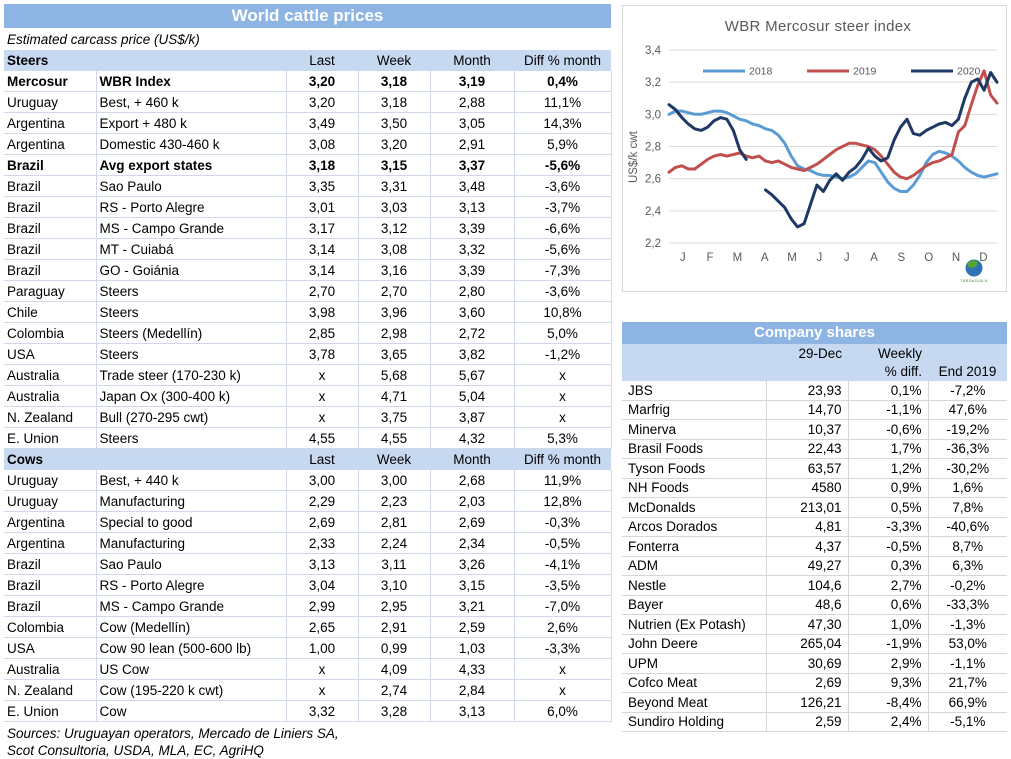 The image size is (1011, 759). I want to click on month-value-cell: 3,19, so click(472, 81).